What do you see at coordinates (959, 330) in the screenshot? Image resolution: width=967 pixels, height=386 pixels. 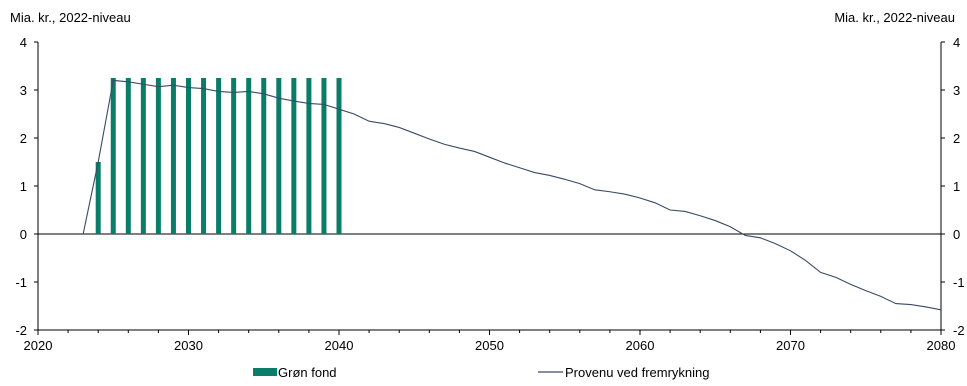 I see `y-tick-label-right: -2` at bounding box center [959, 330].